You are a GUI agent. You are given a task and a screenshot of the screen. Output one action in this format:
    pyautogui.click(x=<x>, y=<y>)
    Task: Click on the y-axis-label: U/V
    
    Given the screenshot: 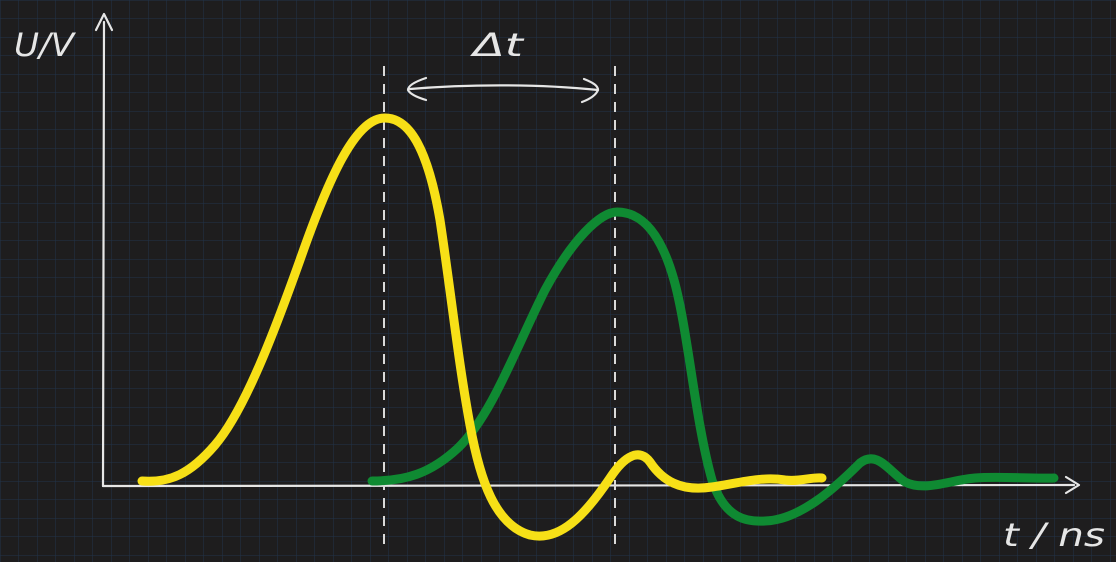 What is the action you would take?
    pyautogui.click(x=45, y=45)
    